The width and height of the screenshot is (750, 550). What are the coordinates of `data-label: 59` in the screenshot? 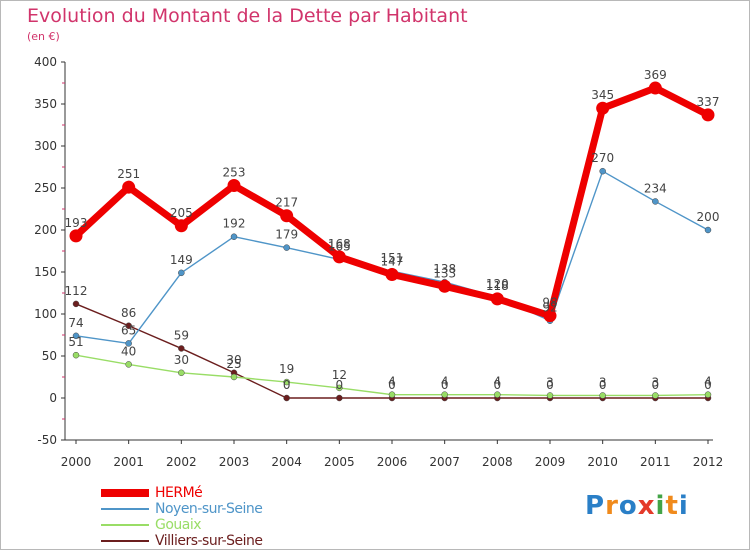 It's located at (181, 335).